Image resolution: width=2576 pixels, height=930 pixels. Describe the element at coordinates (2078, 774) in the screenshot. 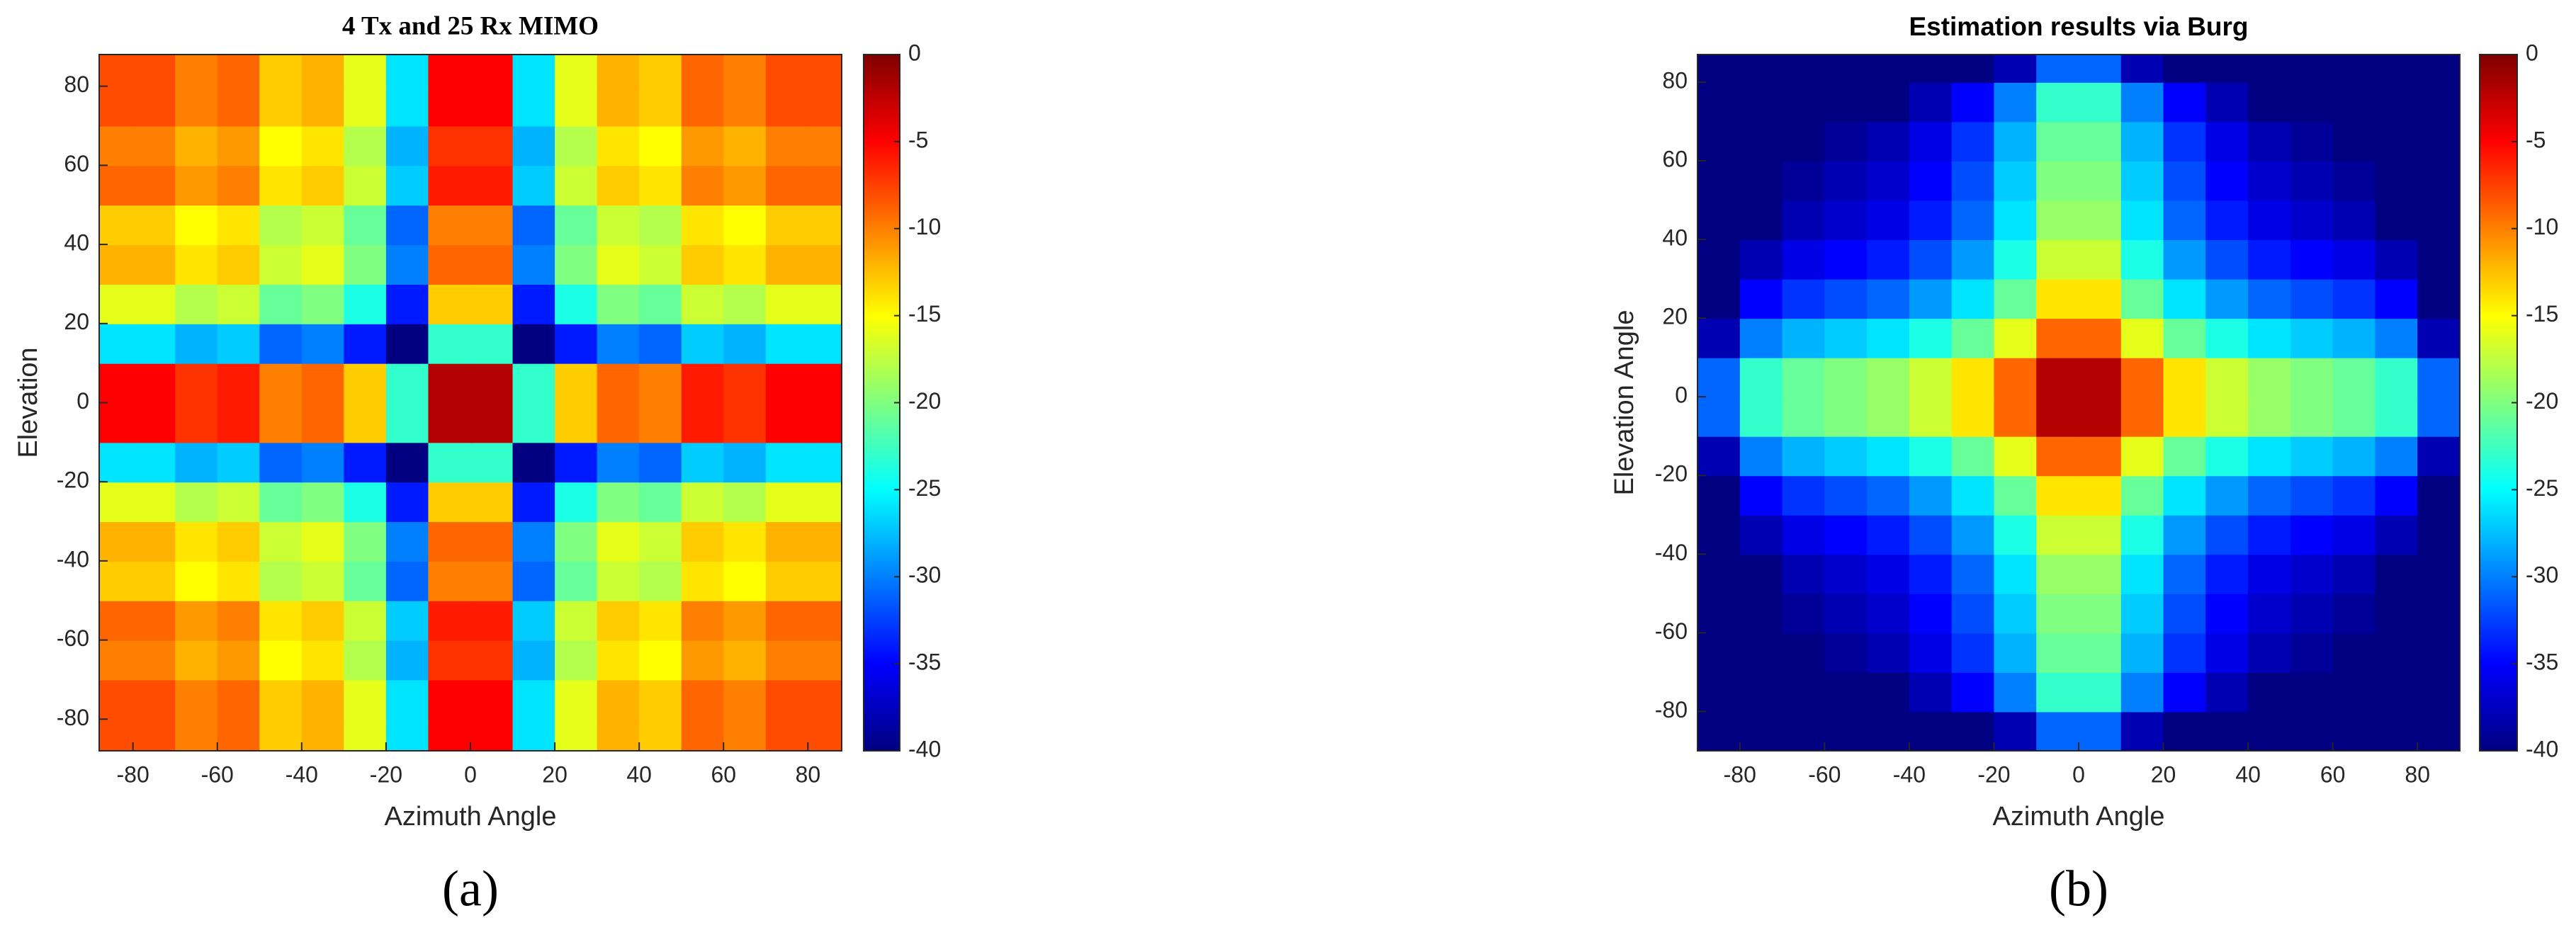

I see `x-tick-label: 0` at that location.